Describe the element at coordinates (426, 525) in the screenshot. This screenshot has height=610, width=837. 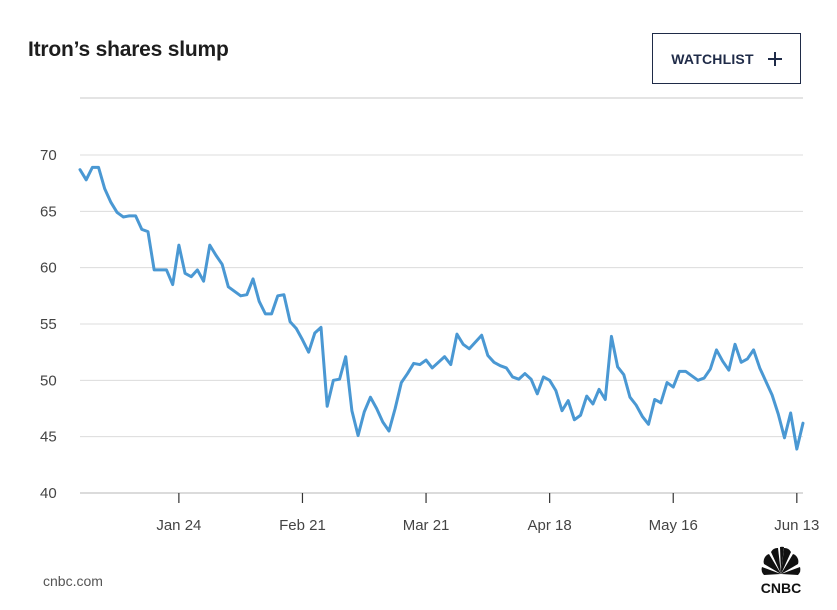
I see `x-tick-label: Mar 21` at that location.